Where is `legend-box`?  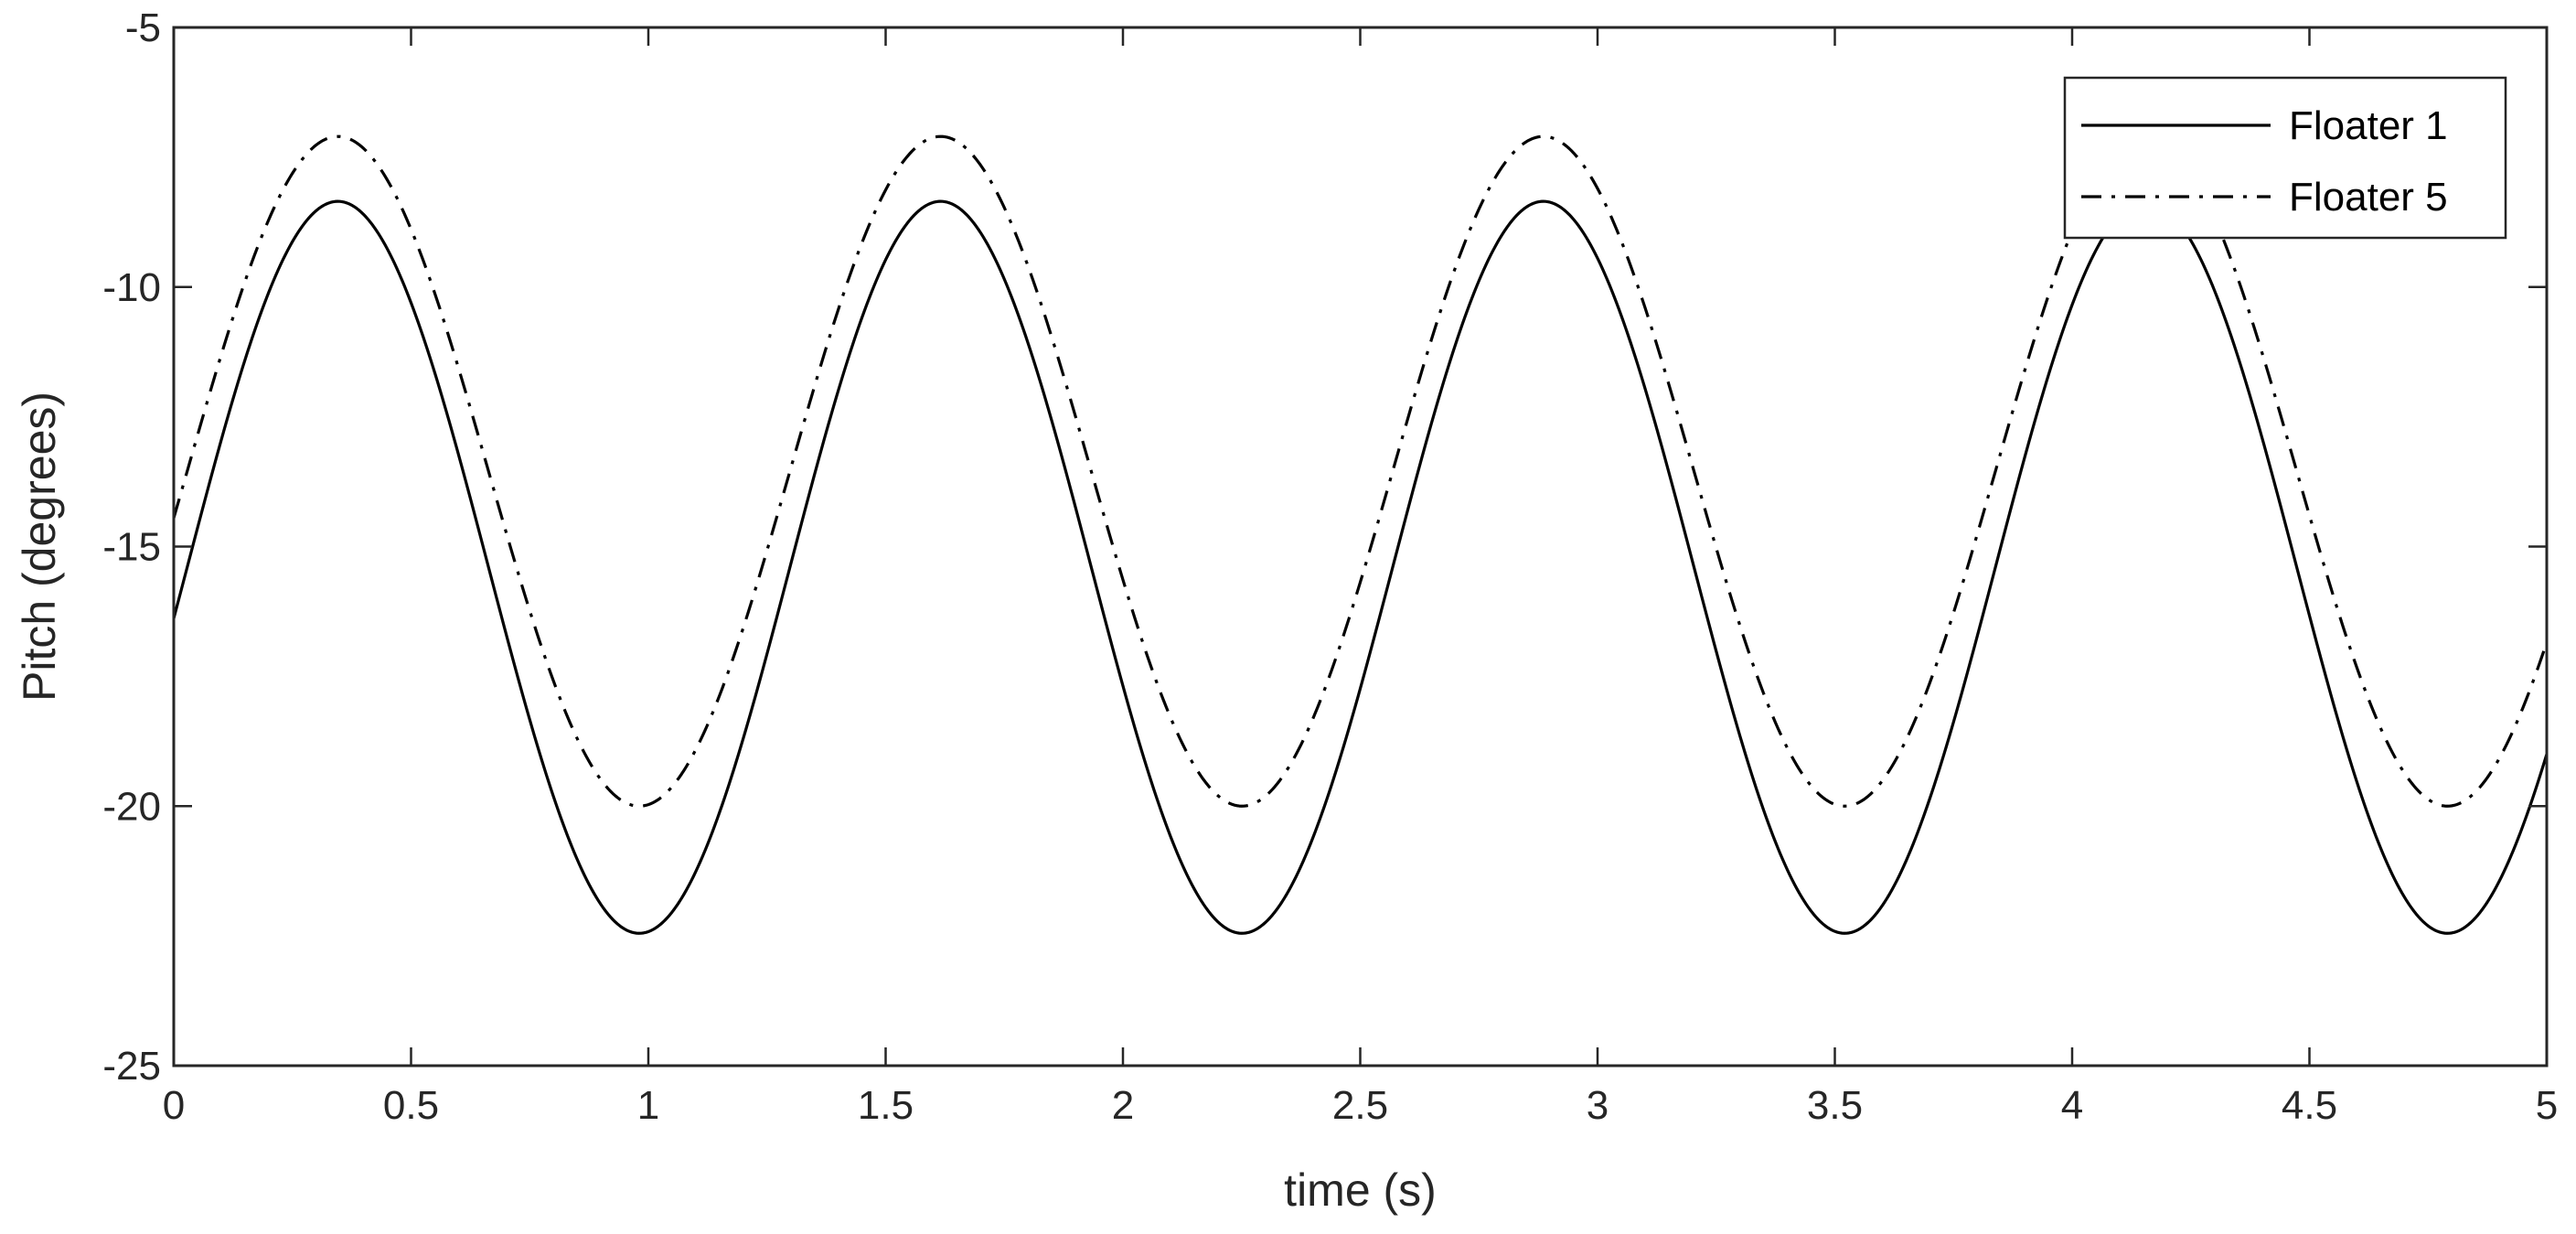 legend-box is located at coordinates (2285, 158).